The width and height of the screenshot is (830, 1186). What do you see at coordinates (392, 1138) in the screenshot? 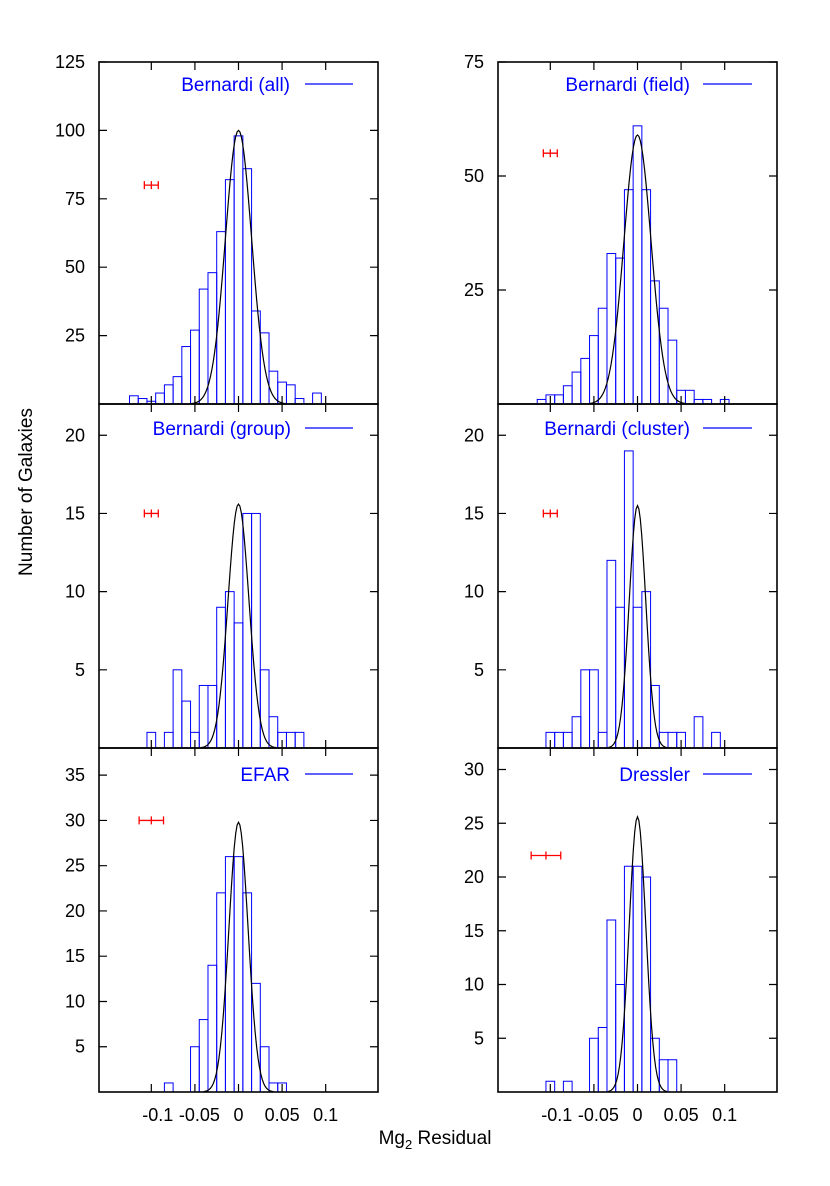
I see `x-axis-label-main: Mg` at bounding box center [392, 1138].